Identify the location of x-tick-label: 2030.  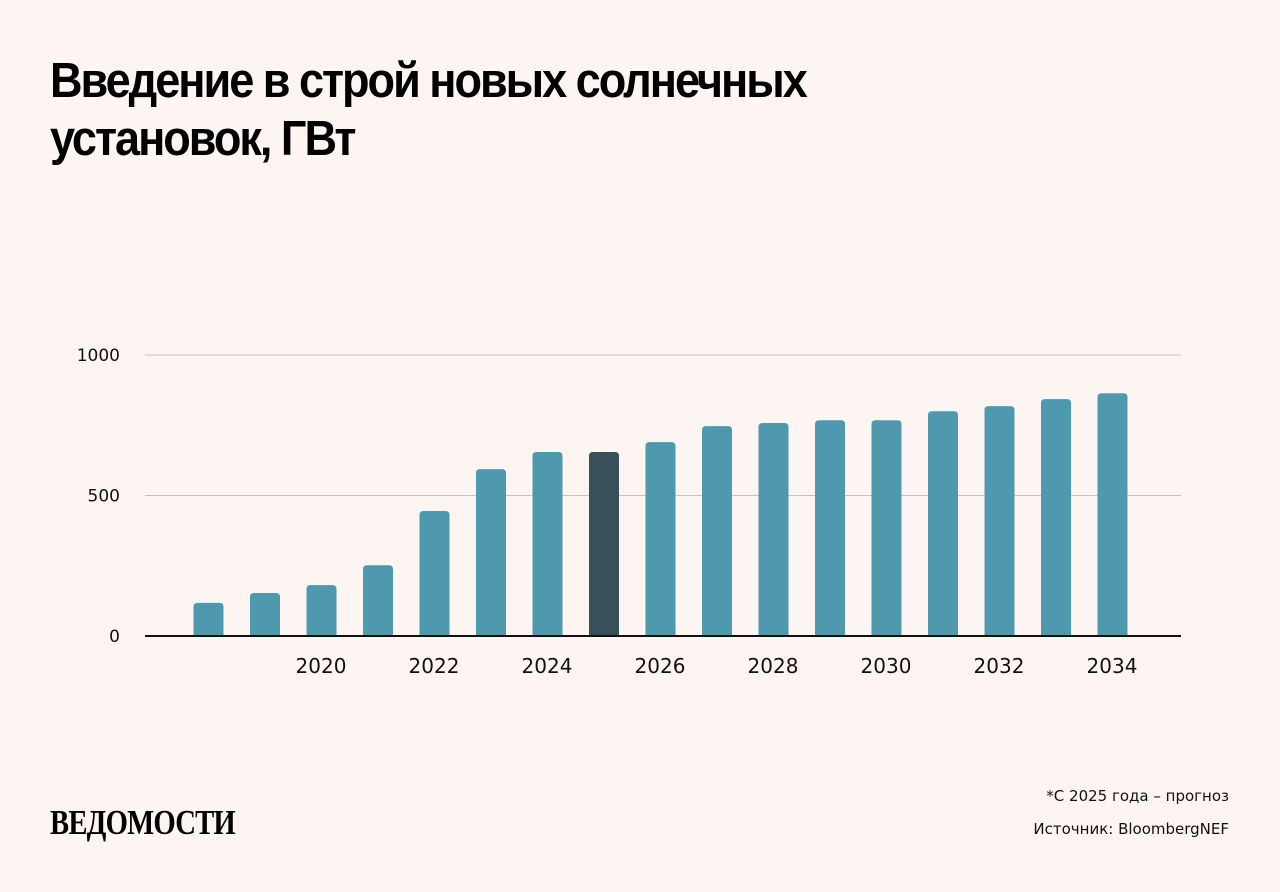
(886, 666).